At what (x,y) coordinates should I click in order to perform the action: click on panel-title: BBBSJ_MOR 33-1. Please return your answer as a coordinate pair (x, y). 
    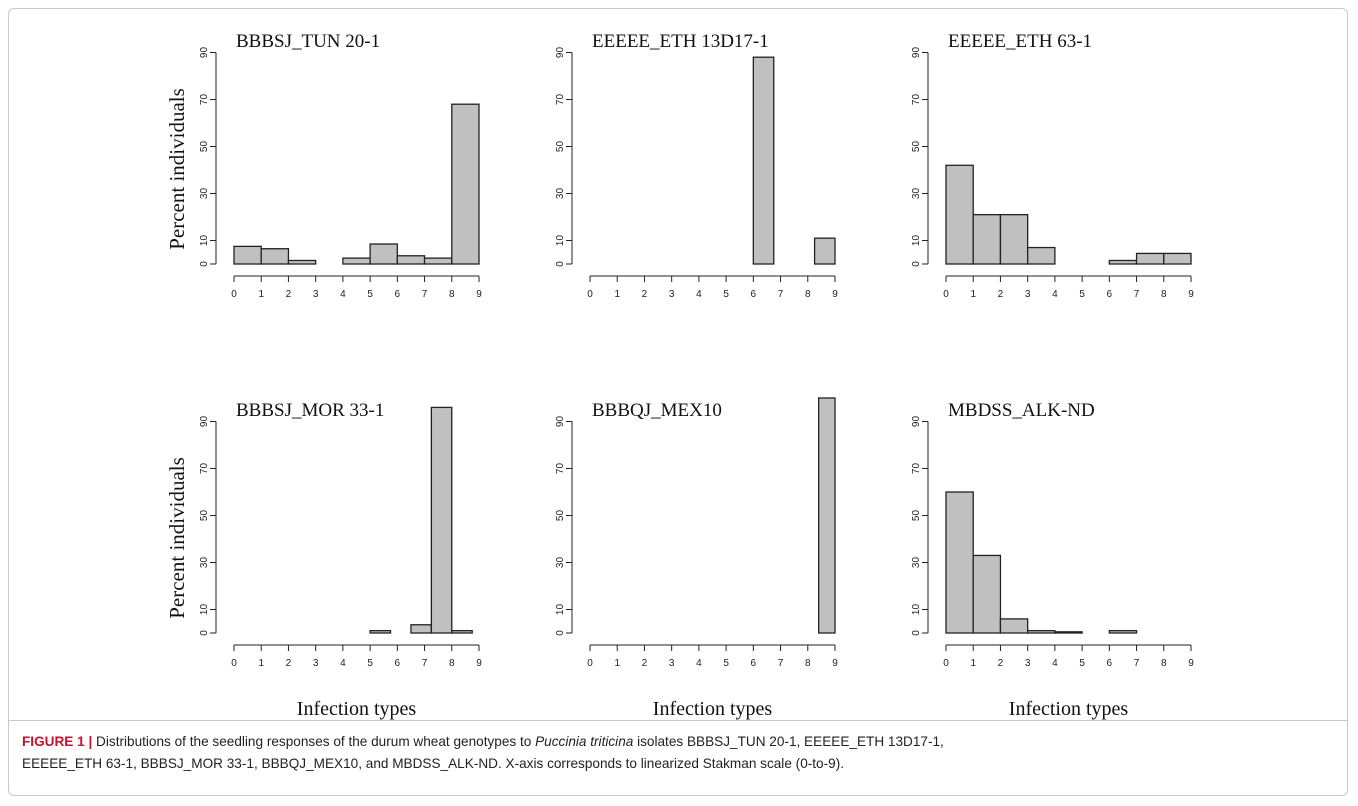
    Looking at the image, I should click on (310, 410).